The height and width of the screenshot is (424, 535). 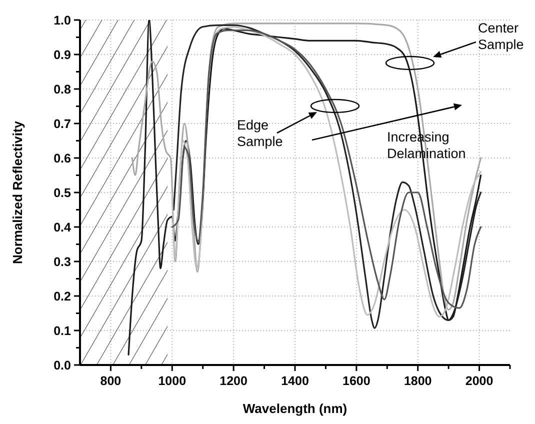 I want to click on annotation: Edge Sample, so click(x=260, y=133).